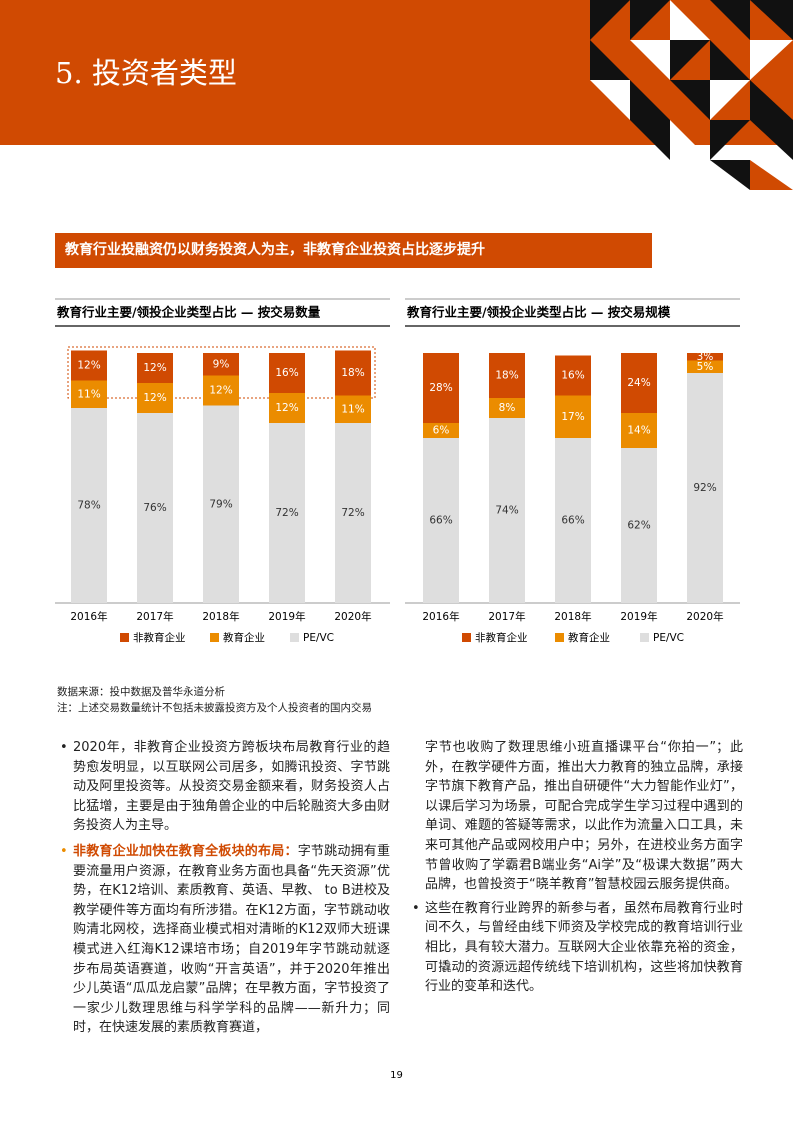 This screenshot has height=1122, width=793. I want to click on value-label: 92%, so click(704, 488).